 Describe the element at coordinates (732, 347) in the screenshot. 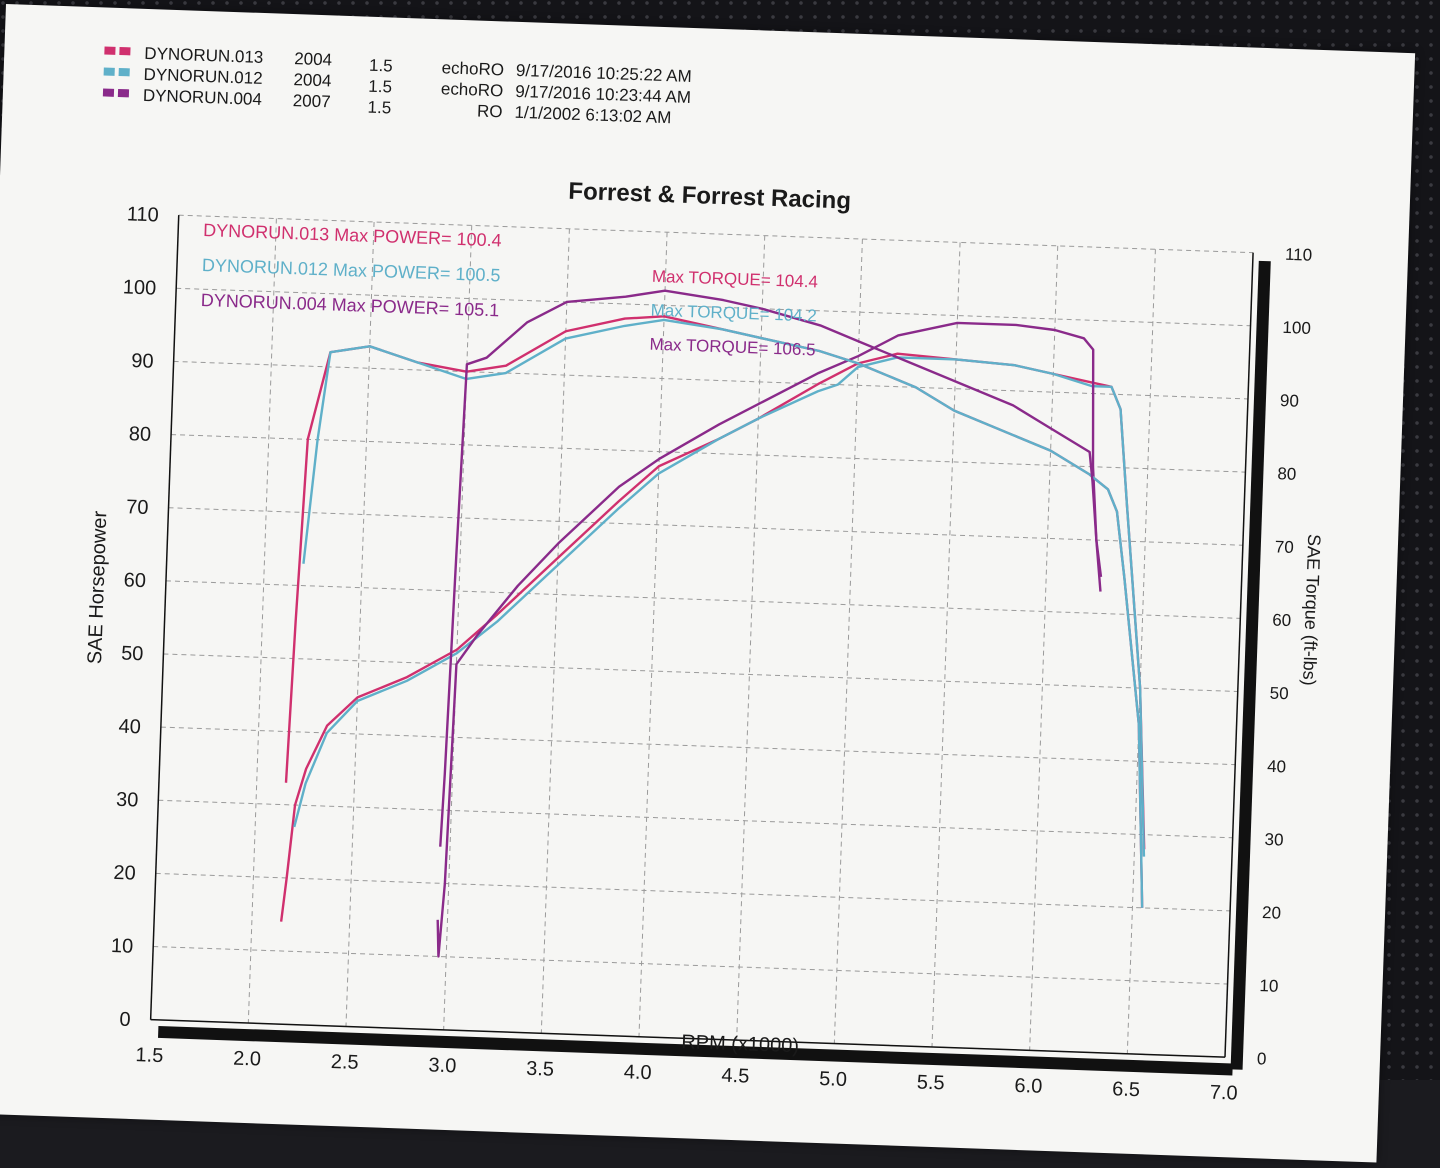

I see `max-torque-annotation: Max TORQUE= 106.5` at that location.